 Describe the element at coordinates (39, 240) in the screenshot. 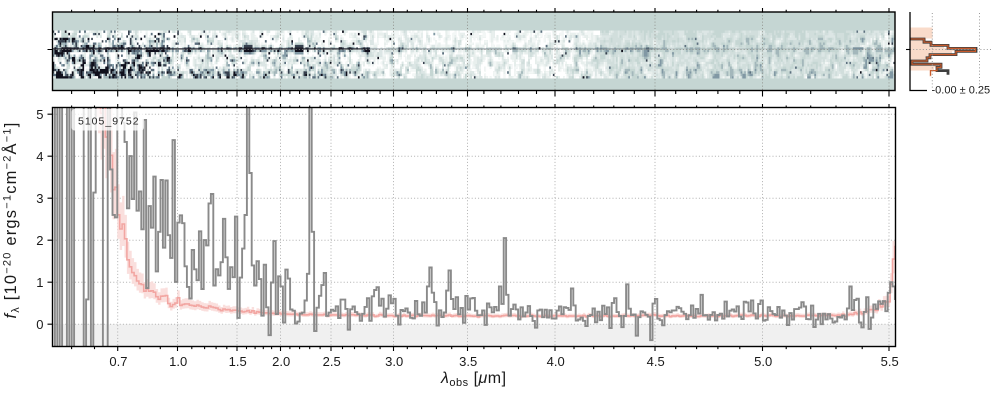

I see `svg-text: 2` at that location.